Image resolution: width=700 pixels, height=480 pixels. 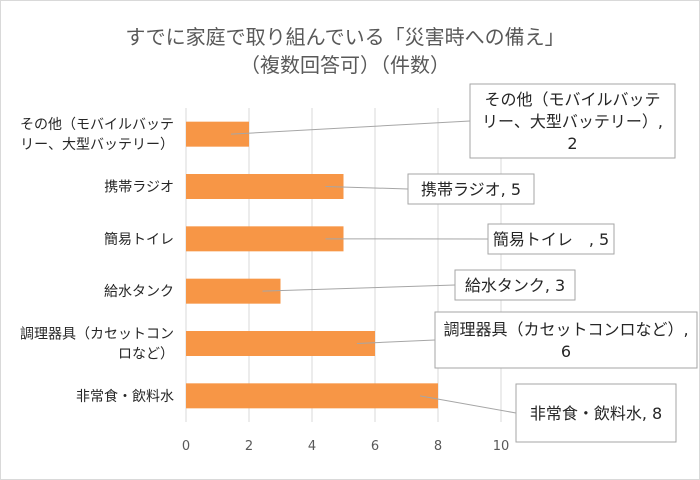 I want to click on data-label: その他（モバイルバッテ, so click(x=572, y=99).